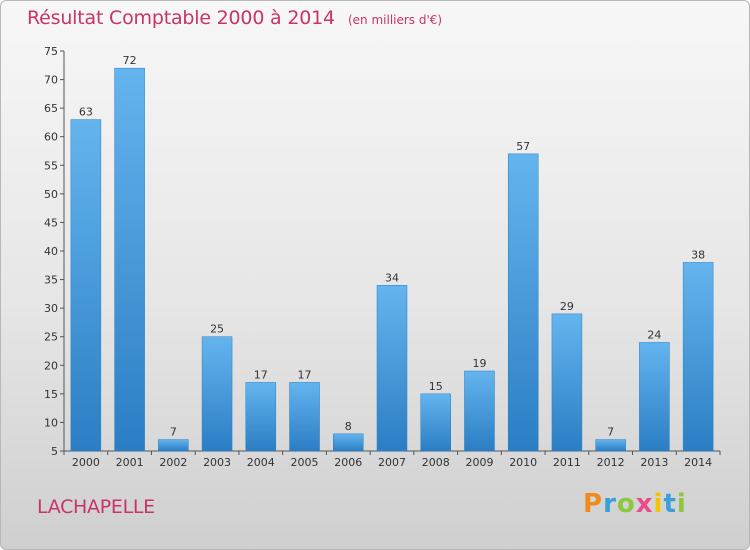  I want to click on x-tick-label: 2008, so click(436, 462).